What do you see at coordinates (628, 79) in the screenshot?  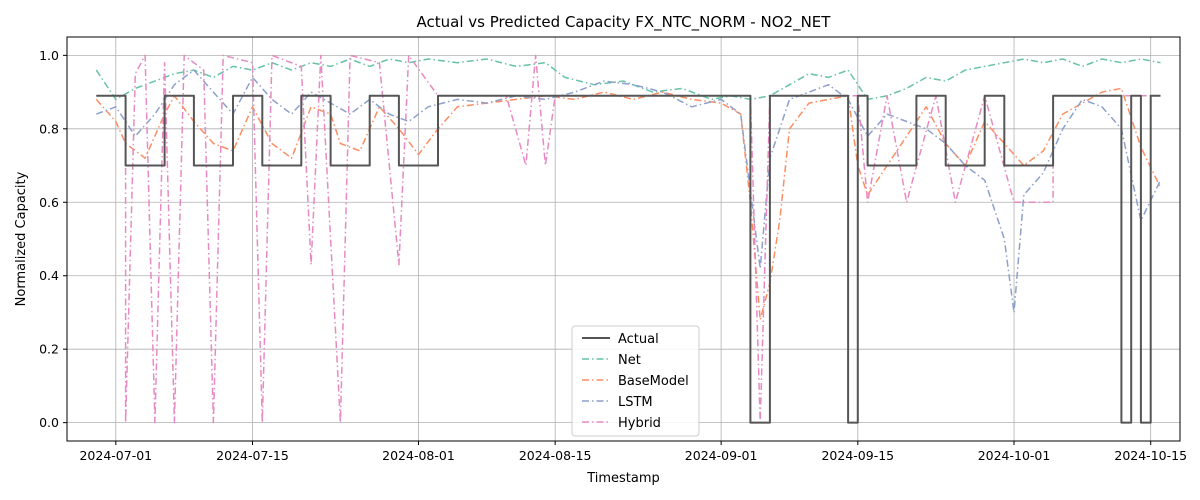 I see `series-line-net` at bounding box center [628, 79].